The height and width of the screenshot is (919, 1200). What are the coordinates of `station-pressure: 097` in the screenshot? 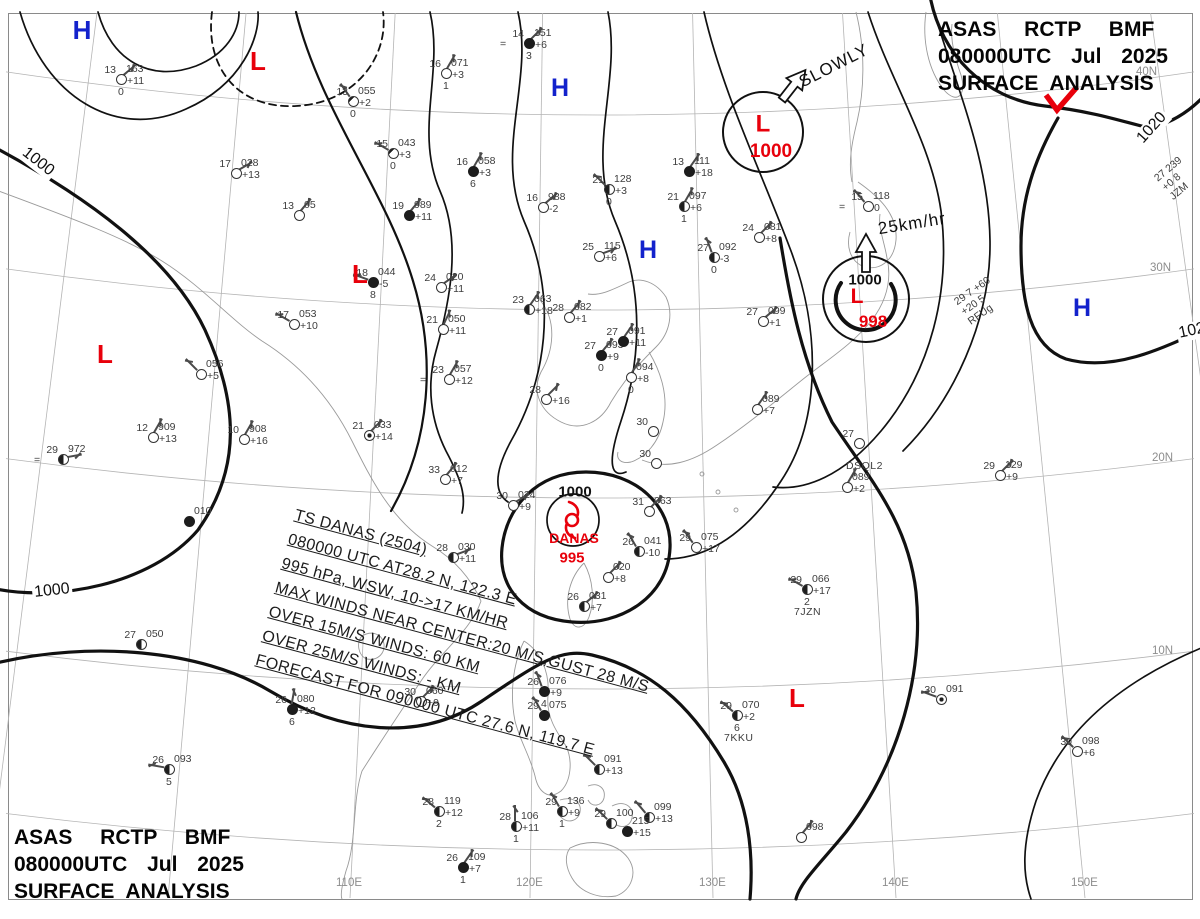 It's located at (698, 196).